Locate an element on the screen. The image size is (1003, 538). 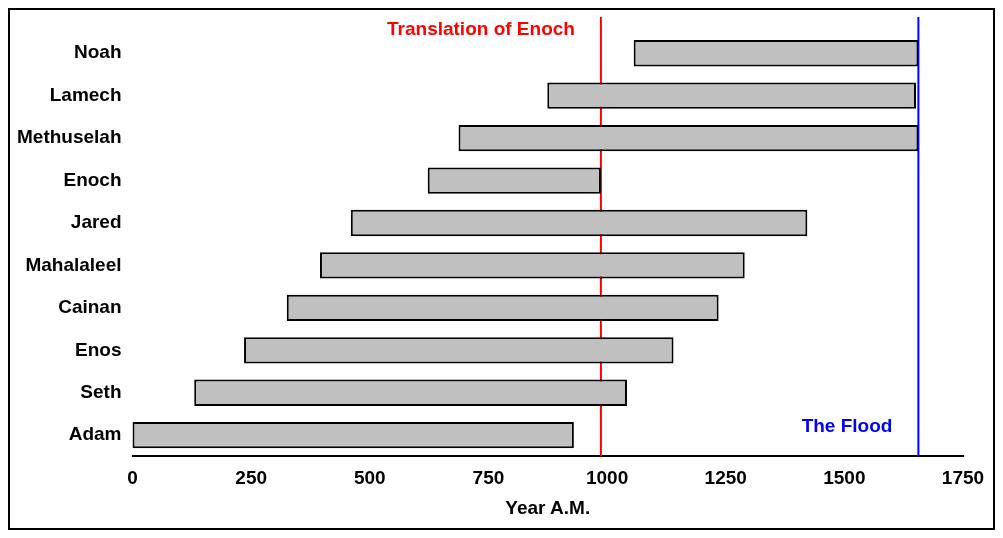
x-tick-label: 1250 is located at coordinates (725, 478).